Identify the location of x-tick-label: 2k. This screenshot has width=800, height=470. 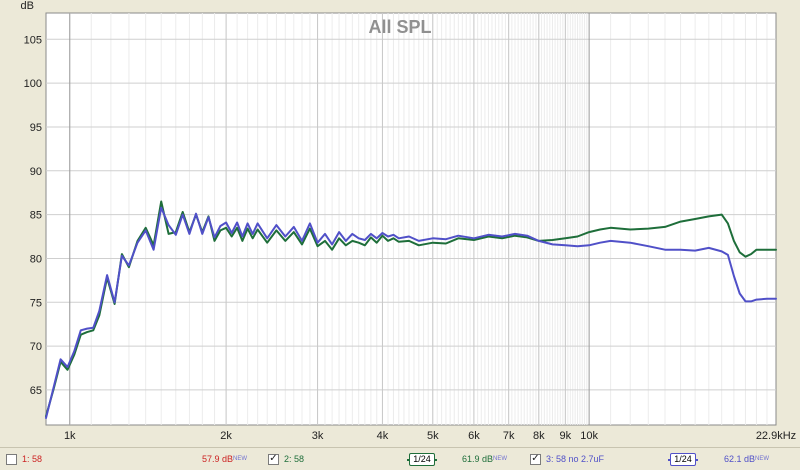
(226, 436).